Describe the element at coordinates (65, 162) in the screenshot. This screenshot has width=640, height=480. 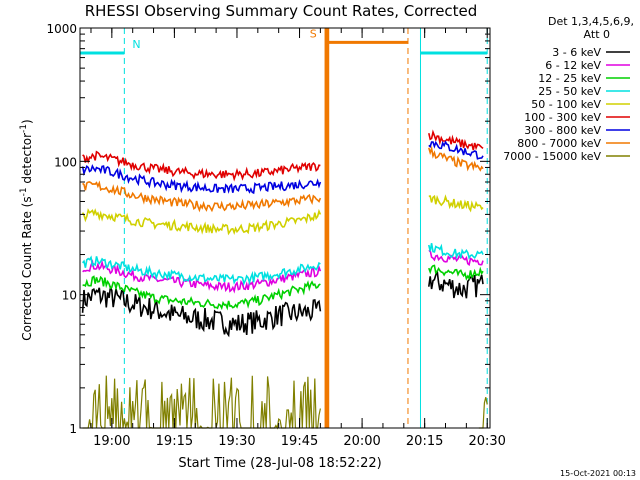
I see `y-tick-label-100: 100` at that location.